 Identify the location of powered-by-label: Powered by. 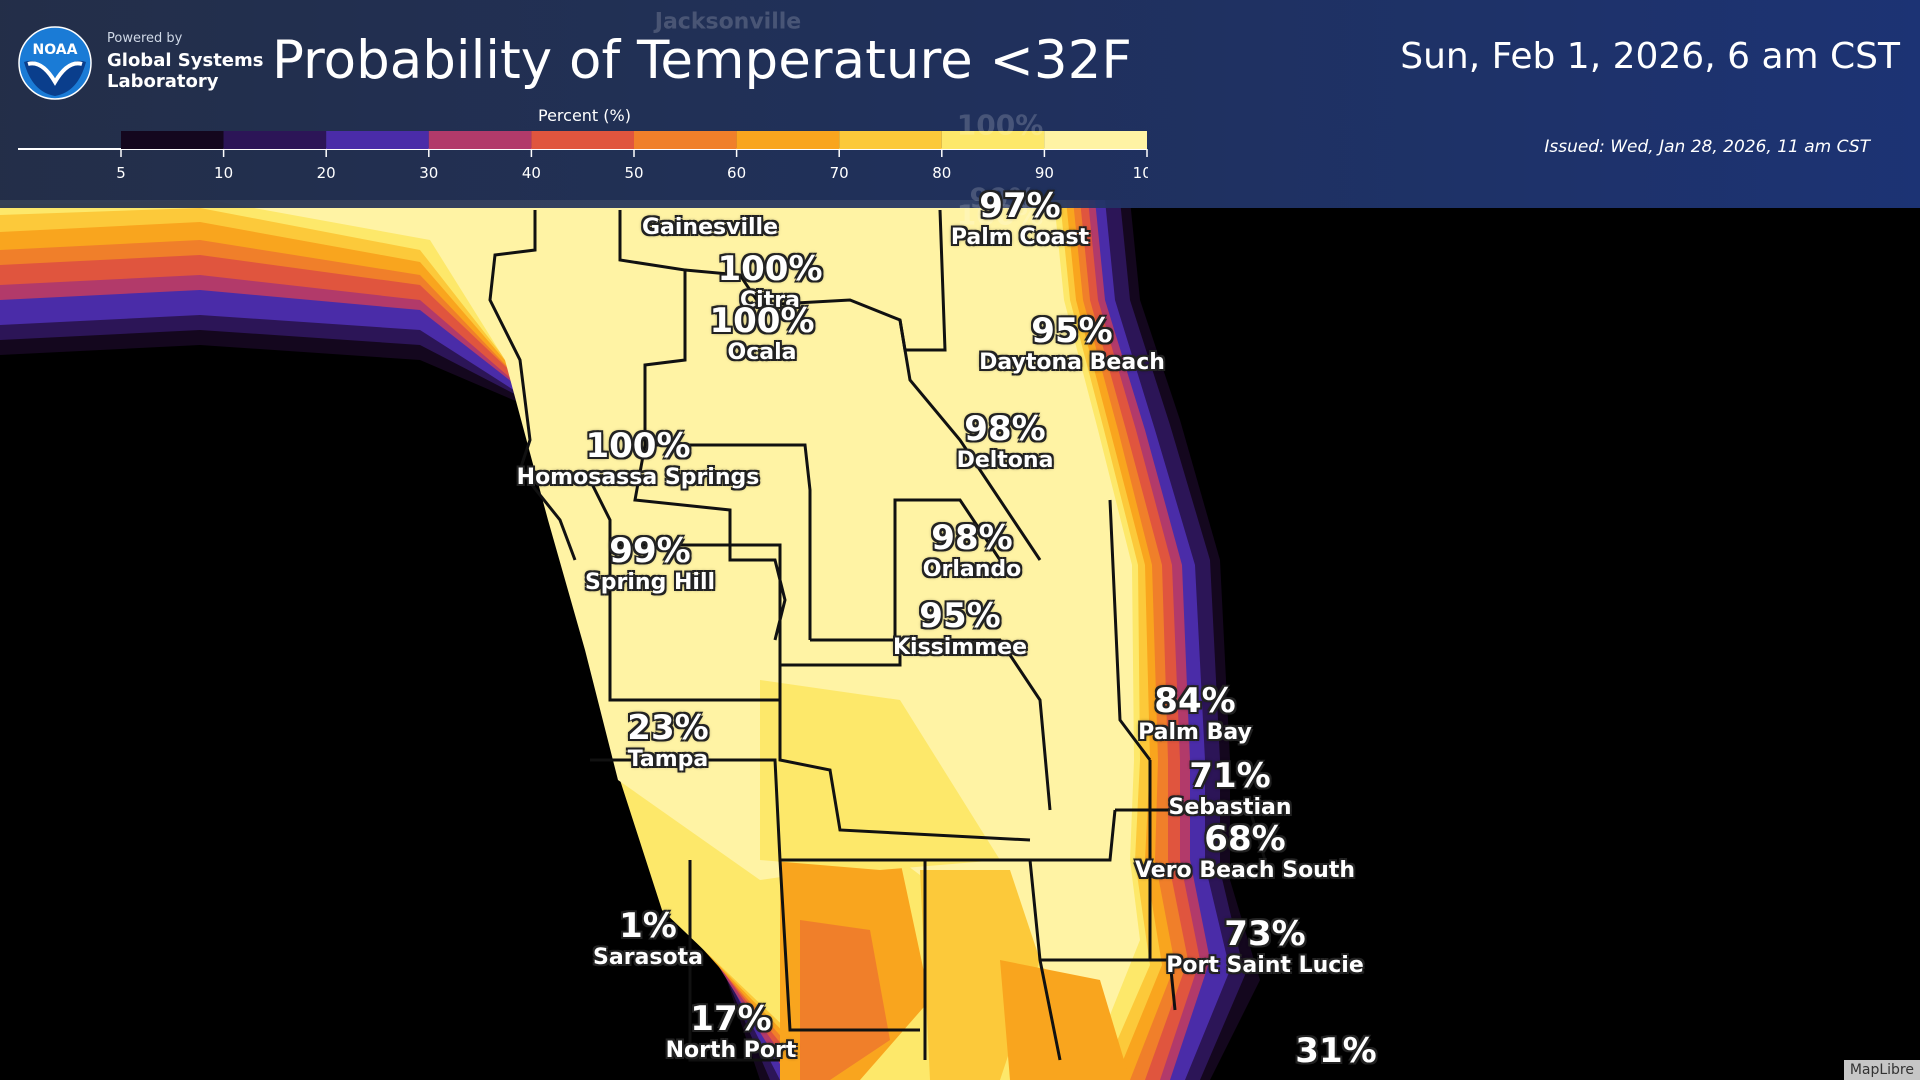
(145, 38).